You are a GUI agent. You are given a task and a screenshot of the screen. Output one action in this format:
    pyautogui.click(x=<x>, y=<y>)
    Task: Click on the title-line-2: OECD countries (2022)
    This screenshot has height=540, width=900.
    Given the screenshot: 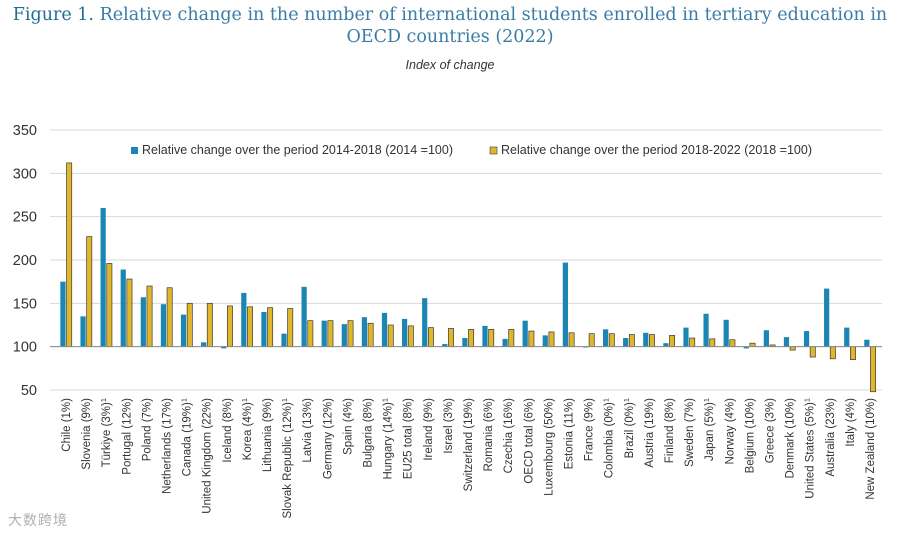 What is the action you would take?
    pyautogui.click(x=450, y=37)
    